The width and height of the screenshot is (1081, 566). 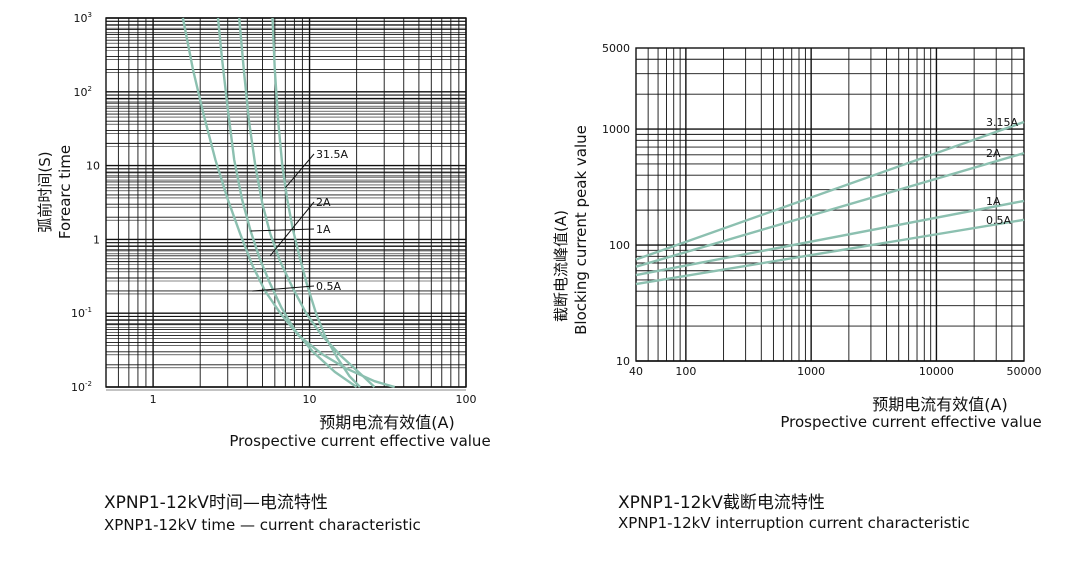 What do you see at coordinates (619, 245) in the screenshot?
I see `y-tick-label: 100` at bounding box center [619, 245].